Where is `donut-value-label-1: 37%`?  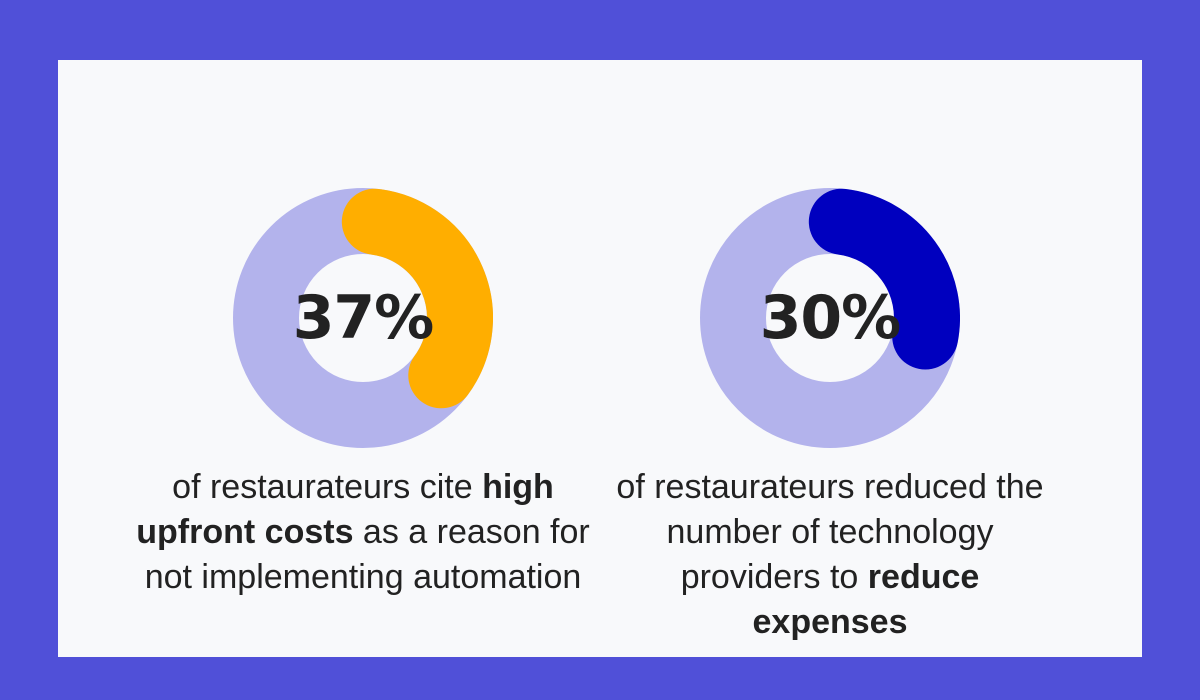 donut-value-label-1: 37% is located at coordinates (363, 318).